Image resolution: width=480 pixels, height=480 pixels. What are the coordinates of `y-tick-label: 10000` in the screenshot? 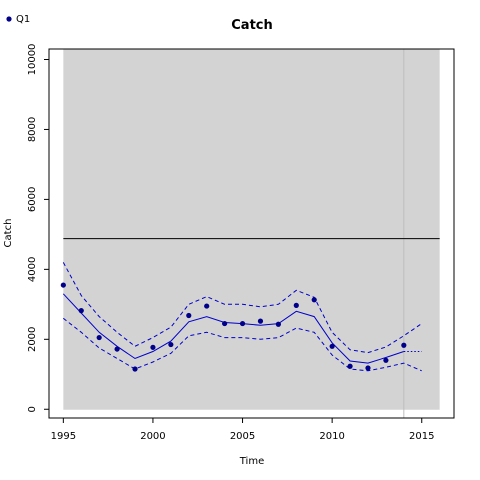 It's located at (32, 60).